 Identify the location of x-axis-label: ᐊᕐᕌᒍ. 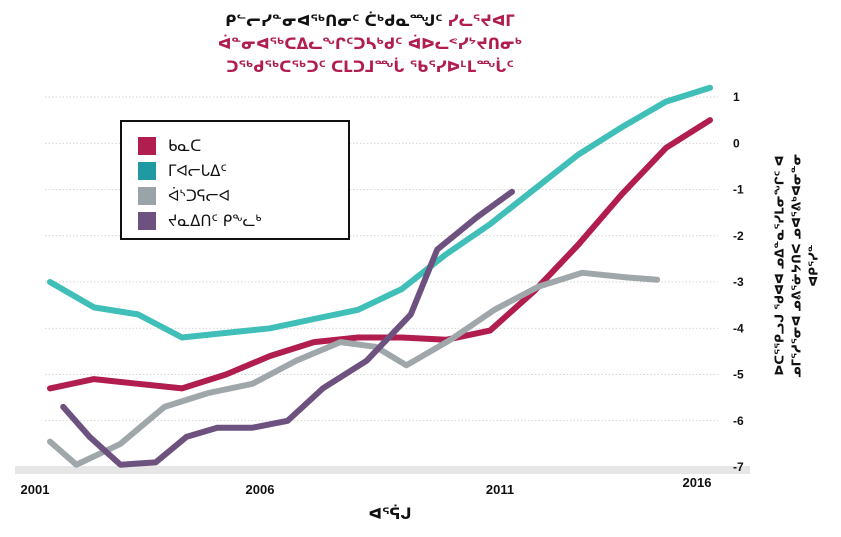
(390, 514).